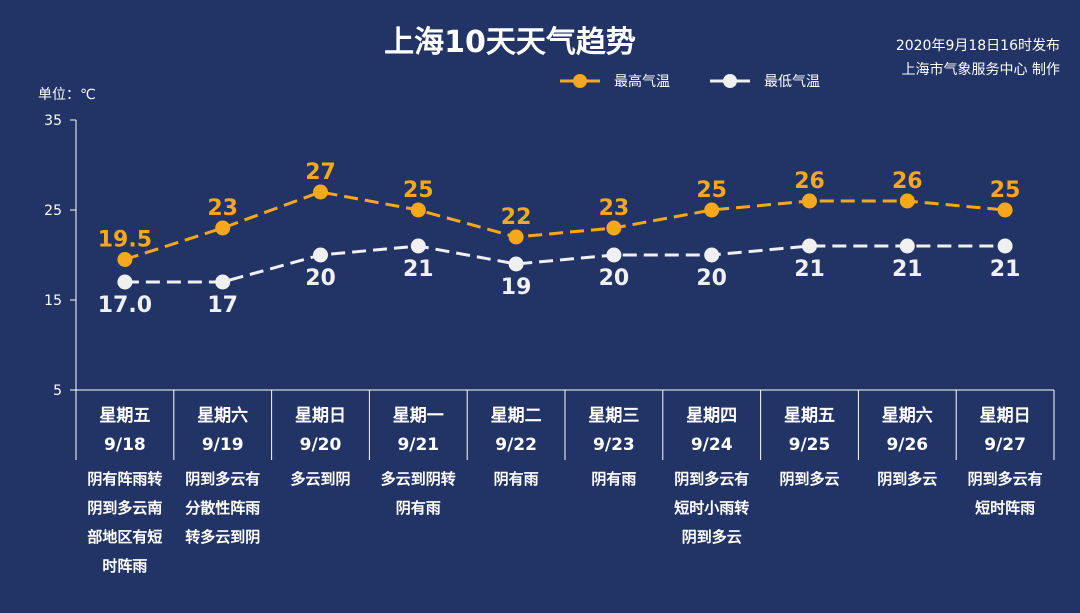 This screenshot has width=1080, height=613. Describe the element at coordinates (125, 305) in the screenshot. I see `low-temp-label: 17.0` at that location.